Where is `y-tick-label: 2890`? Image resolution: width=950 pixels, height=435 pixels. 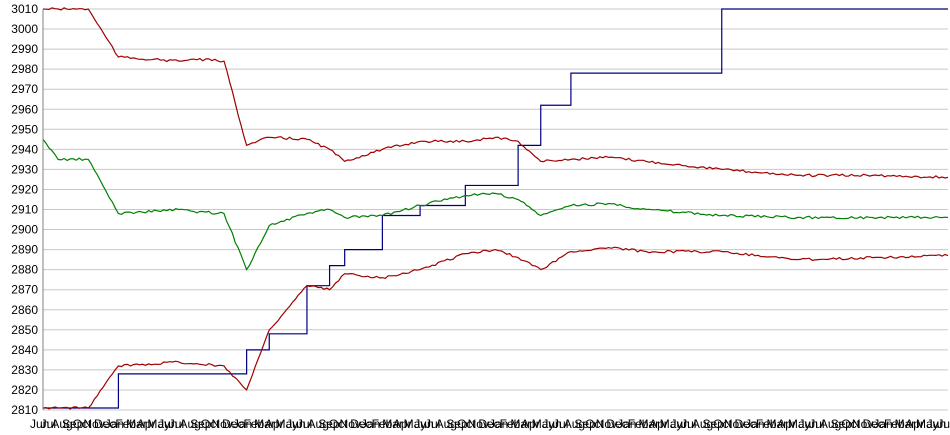 y-tick-label: 2890 is located at coordinates (24, 250).